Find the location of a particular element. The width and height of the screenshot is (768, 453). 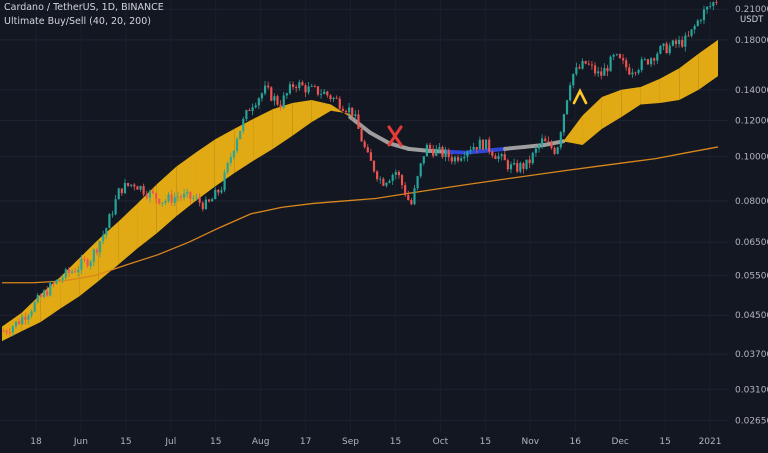

indicator-legend: Ultimate Buy/Sell (40, 20, 200) is located at coordinates (77, 21).